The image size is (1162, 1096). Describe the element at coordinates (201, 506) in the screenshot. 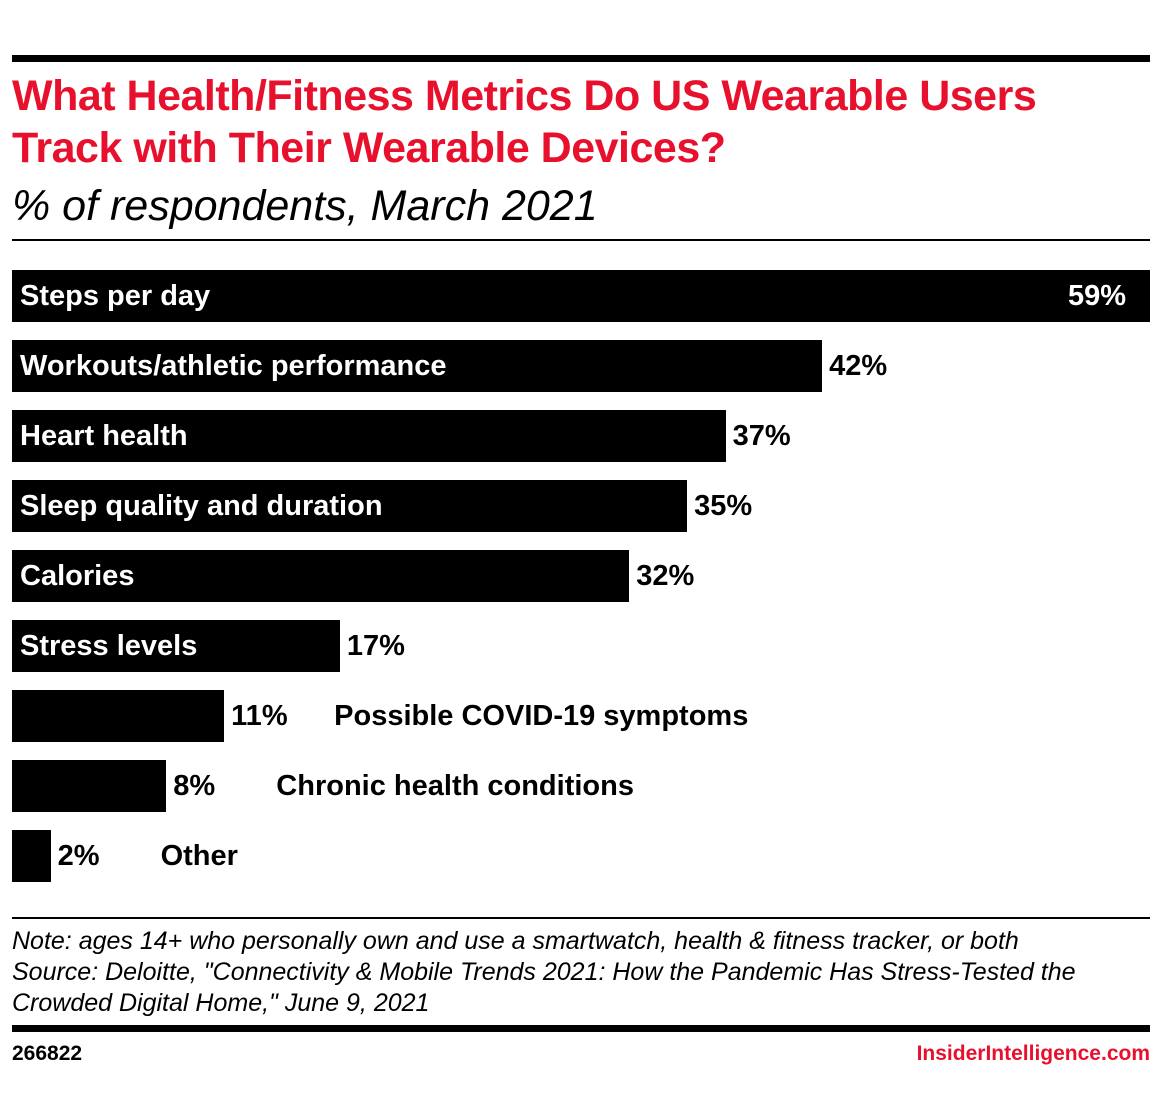

I see `category-label: Sleep quality and duration` at that location.